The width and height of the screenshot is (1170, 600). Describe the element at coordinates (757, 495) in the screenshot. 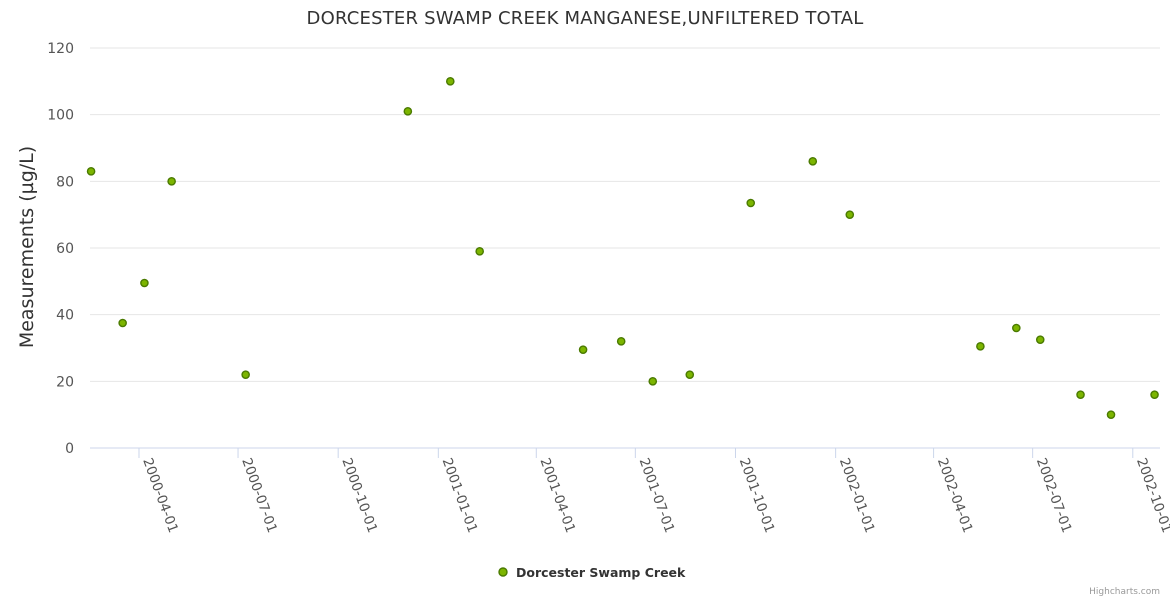

I see `x-tick-label: 2001-10-01` at that location.